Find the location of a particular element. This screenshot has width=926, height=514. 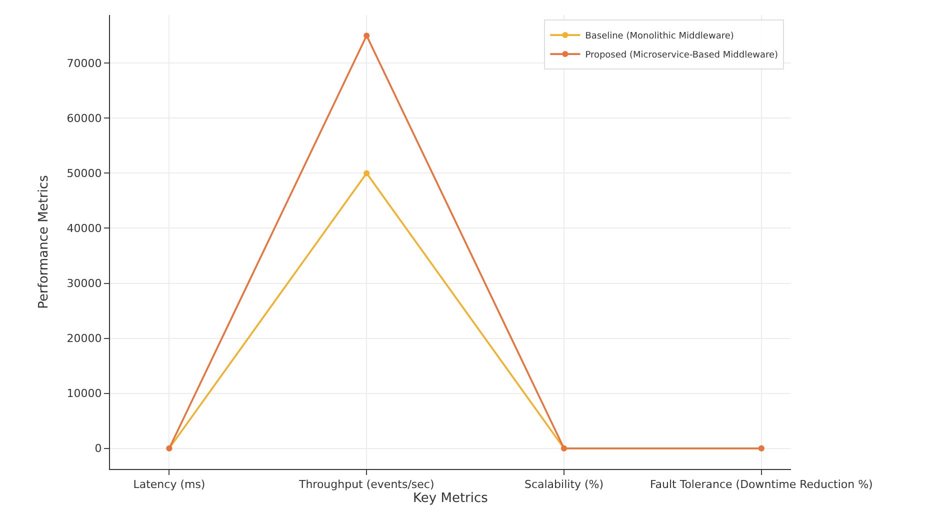

y-tick-label: 60000 is located at coordinates (84, 119).